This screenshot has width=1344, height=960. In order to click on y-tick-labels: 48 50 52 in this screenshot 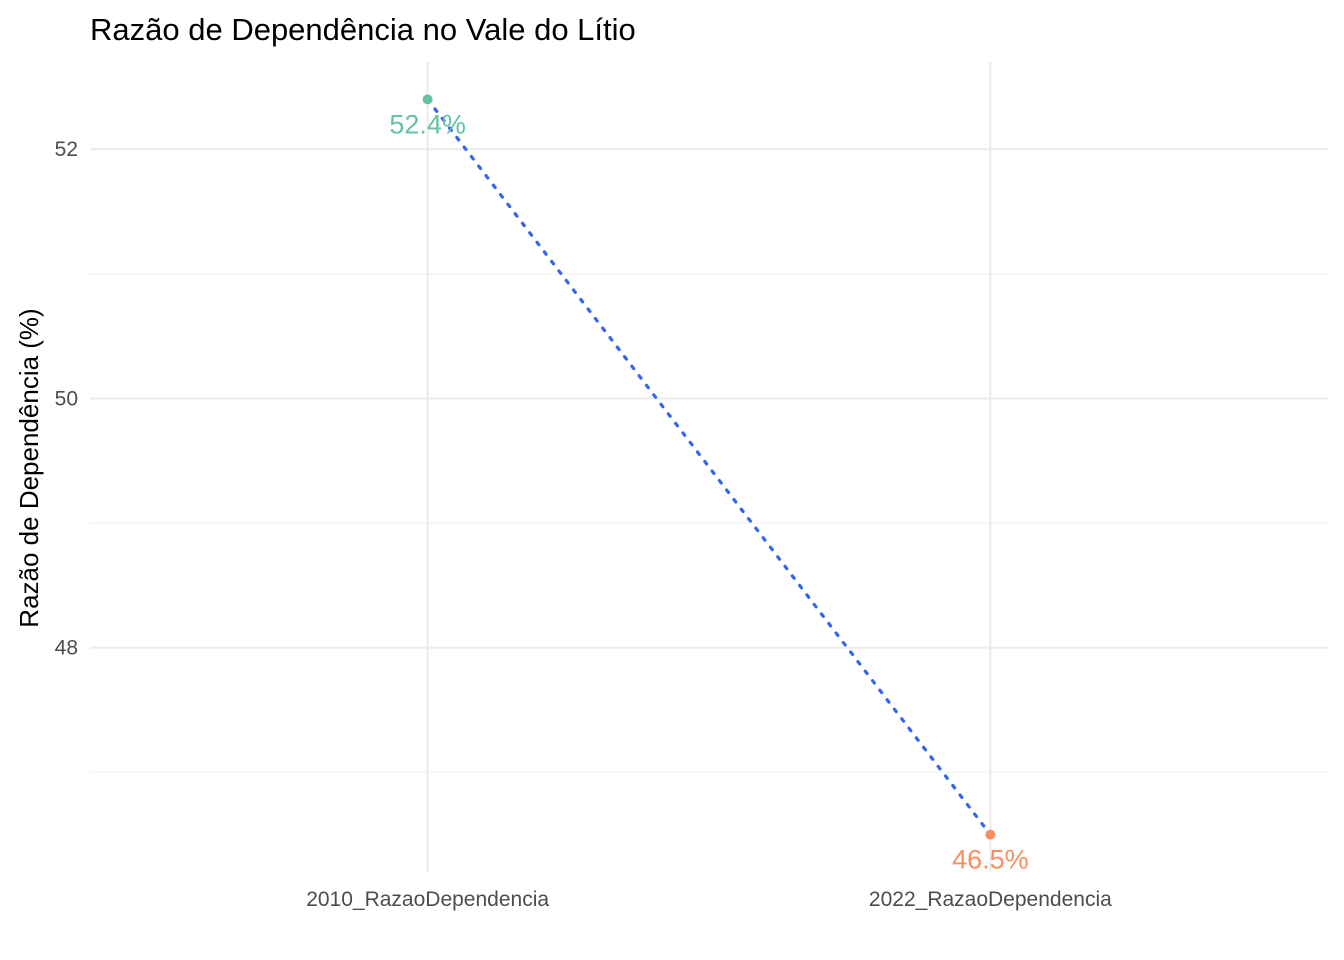, I will do `click(66, 398)`.